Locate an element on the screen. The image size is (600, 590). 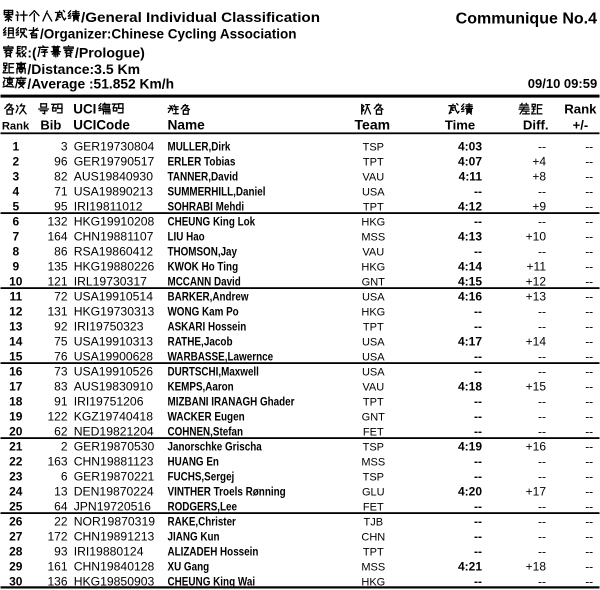
svg-text: USA19910514 is located at coordinates (114, 296).